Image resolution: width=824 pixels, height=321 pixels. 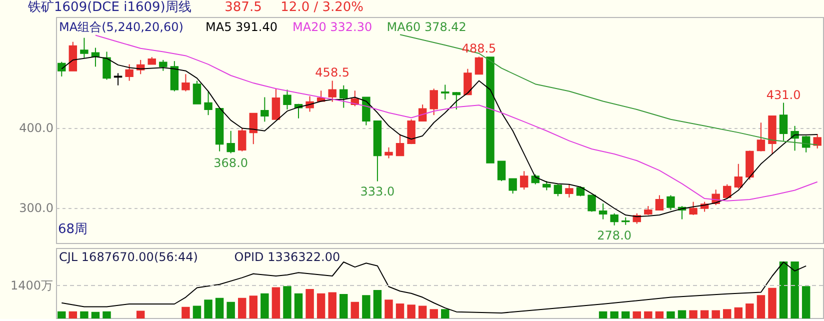 What do you see at coordinates (479, 49) in the screenshot?
I see `annotation: 488.5` at bounding box center [479, 49].